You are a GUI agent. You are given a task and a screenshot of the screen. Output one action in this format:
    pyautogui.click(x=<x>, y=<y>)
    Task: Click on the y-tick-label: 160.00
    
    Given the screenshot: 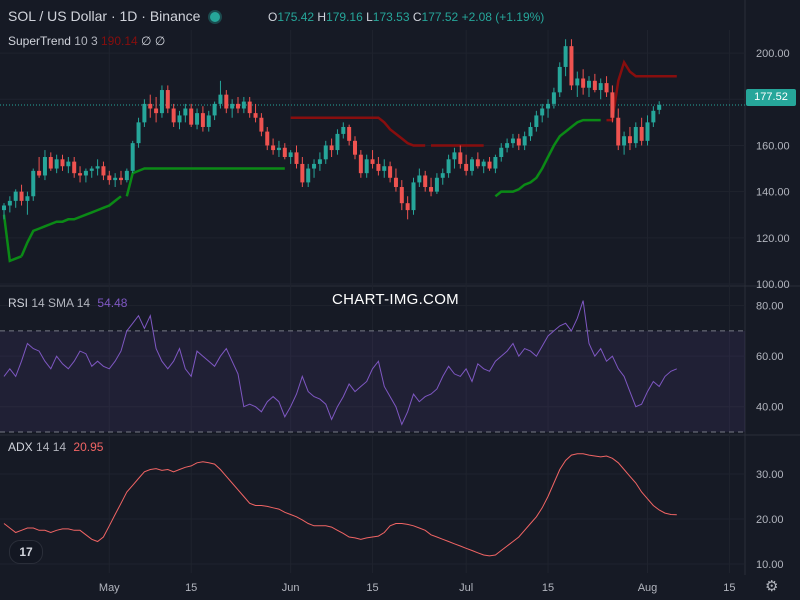 What is the action you would take?
    pyautogui.click(x=773, y=146)
    